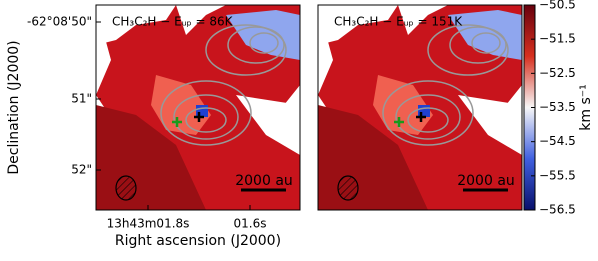 This screenshot has height=261, width=598. Describe the element at coordinates (14, 107) in the screenshot. I see `y-axis-label: Declination (J2000)` at that location.